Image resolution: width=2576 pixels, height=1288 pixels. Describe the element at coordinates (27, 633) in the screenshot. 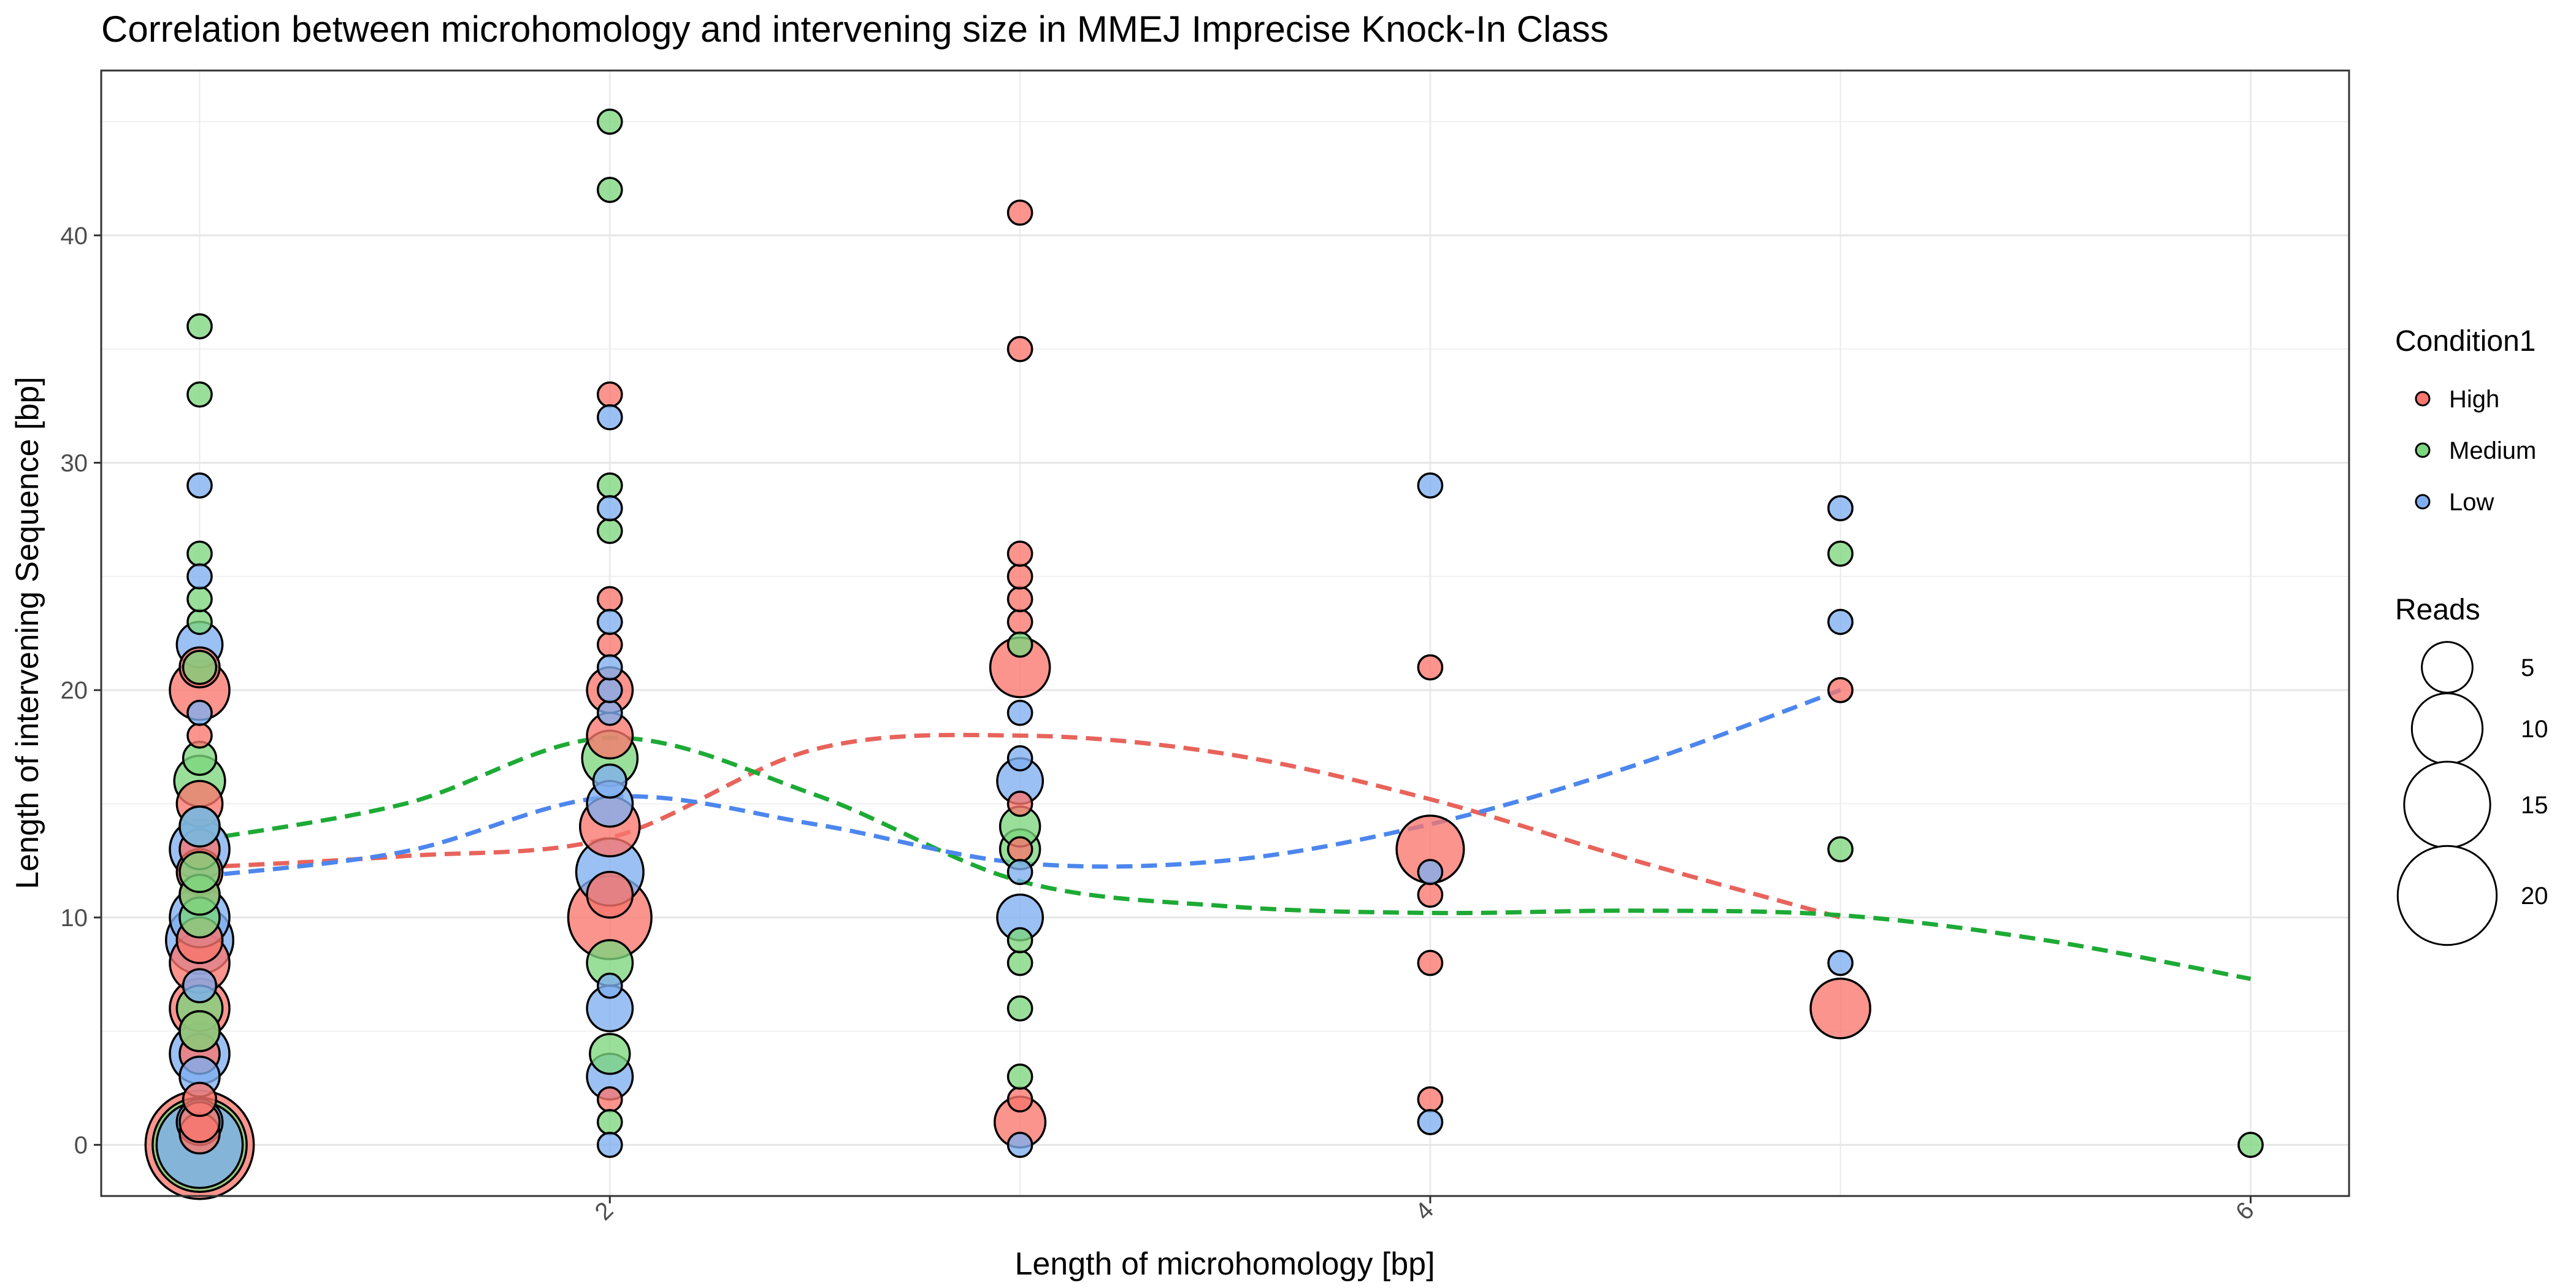

I see `y-axis-title: Length of intervening Sequence [bp]` at that location.